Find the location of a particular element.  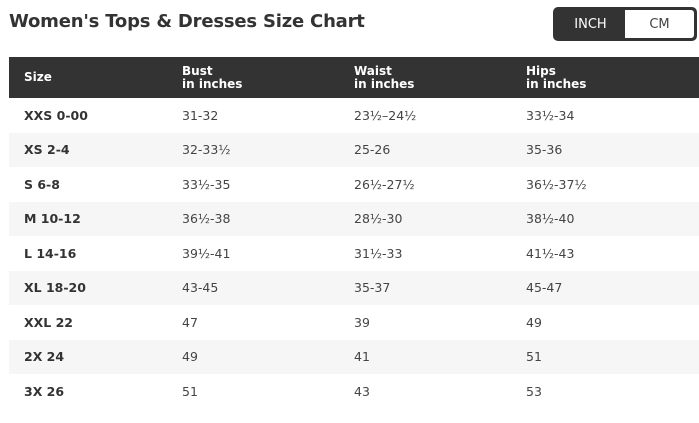

cell-size: XXL 22 is located at coordinates (48, 322).